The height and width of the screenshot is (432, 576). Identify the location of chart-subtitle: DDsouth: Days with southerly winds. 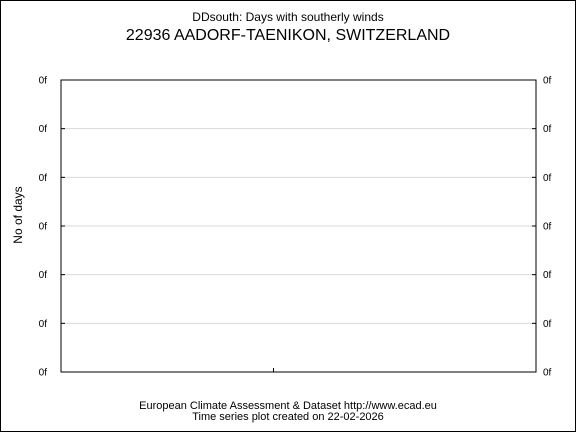
(288, 17).